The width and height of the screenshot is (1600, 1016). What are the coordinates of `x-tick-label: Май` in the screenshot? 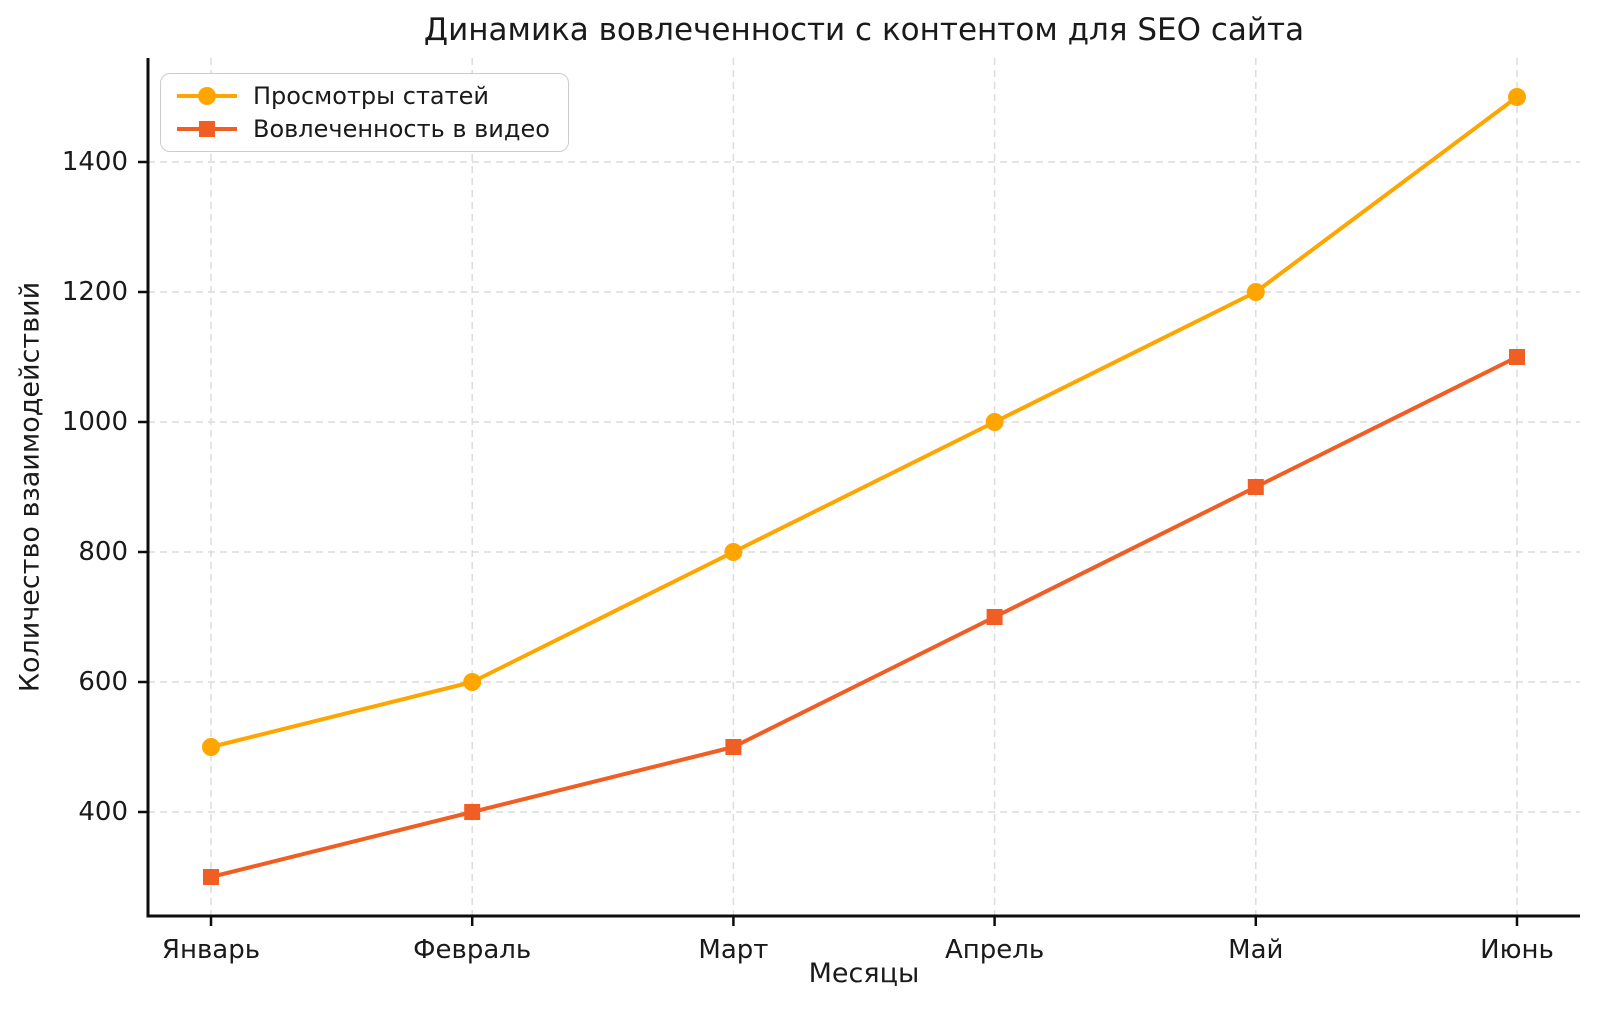 It's located at (1255, 950).